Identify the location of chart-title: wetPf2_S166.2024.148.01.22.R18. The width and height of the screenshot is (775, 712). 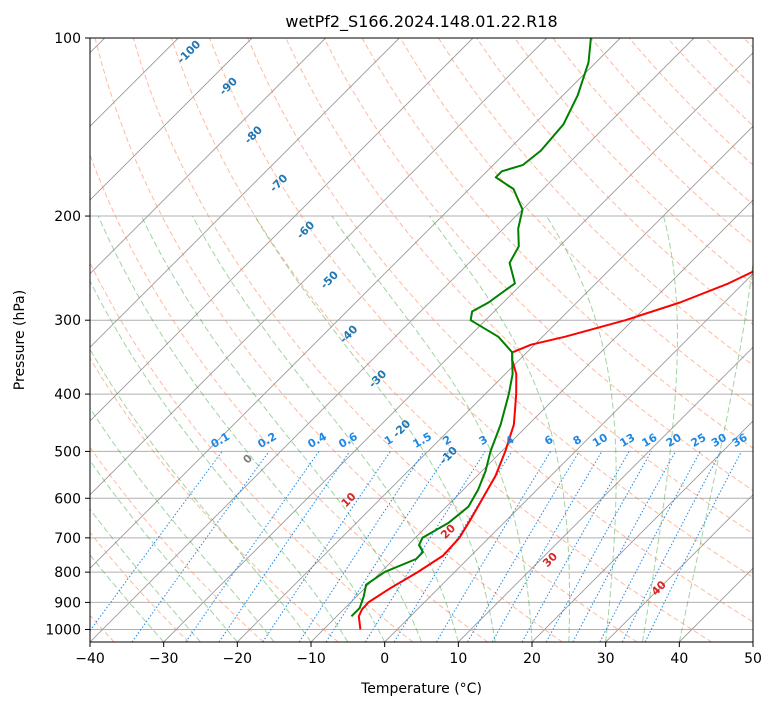
(421, 22).